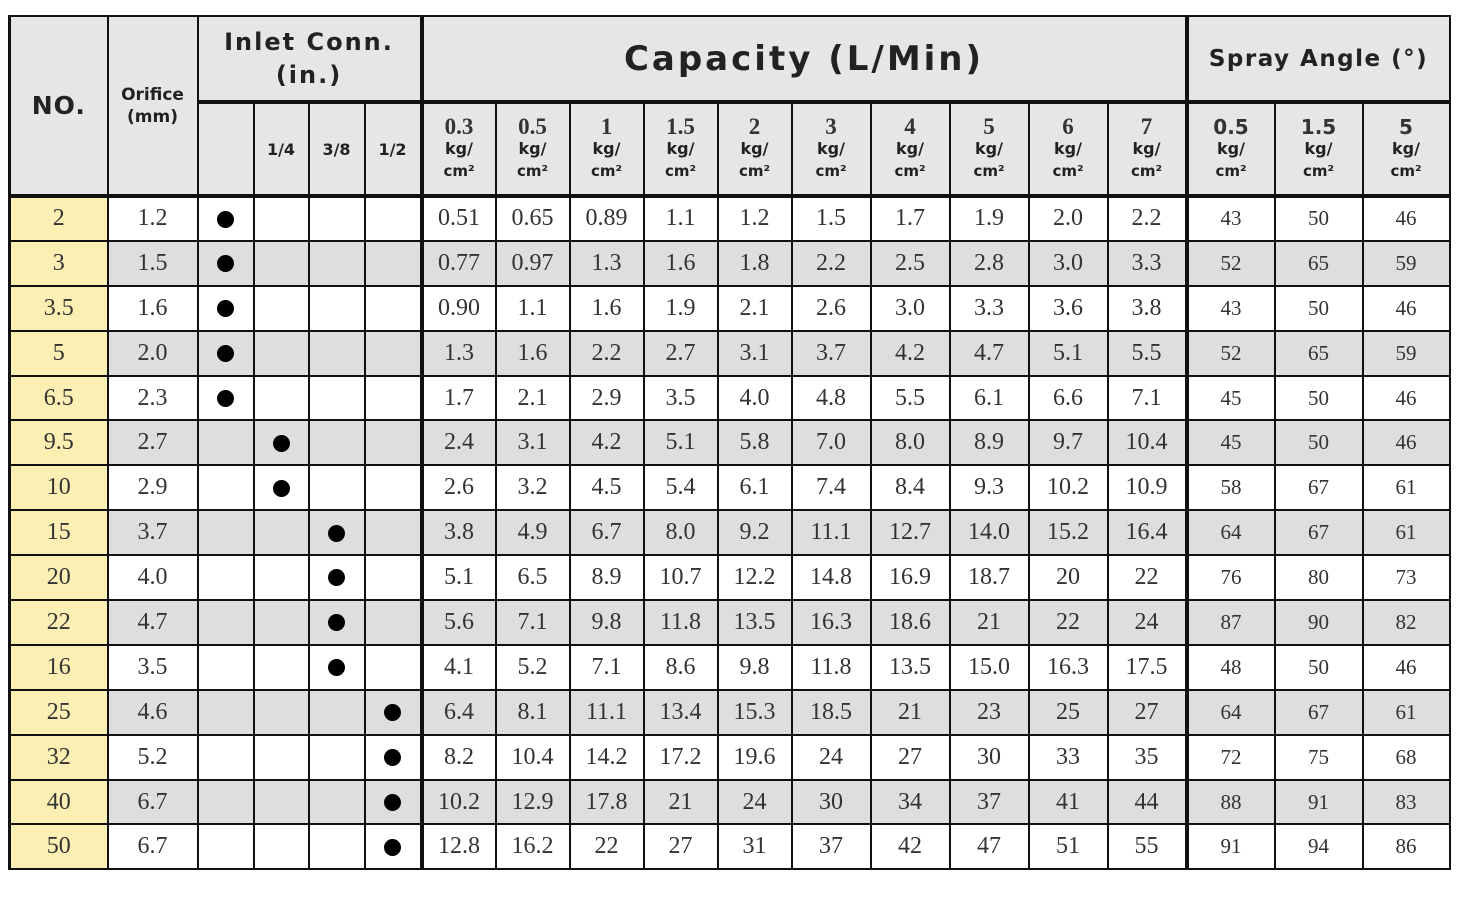 The height and width of the screenshot is (897, 1461). Describe the element at coordinates (1230, 488) in the screenshot. I see `spray-angle-cell: 58` at that location.